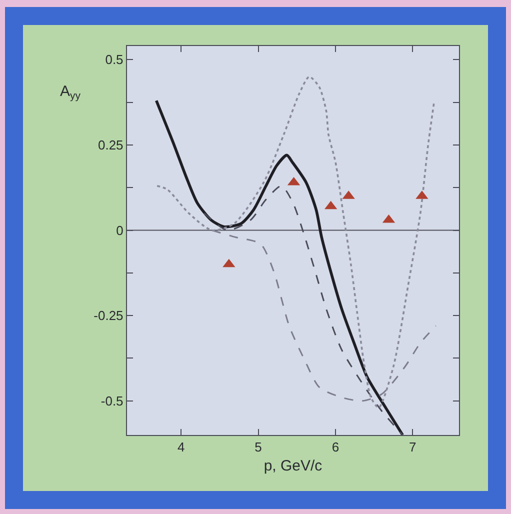 This screenshot has height=514, width=511. I want to click on x-tick-label: 4, so click(181, 447).